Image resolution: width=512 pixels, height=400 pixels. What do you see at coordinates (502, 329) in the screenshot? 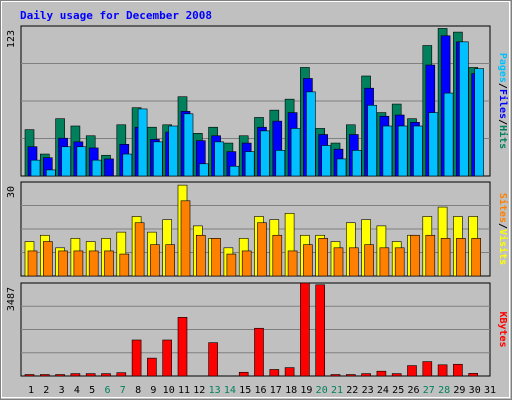
I see `legend-kbytes: KBytes` at bounding box center [502, 329].